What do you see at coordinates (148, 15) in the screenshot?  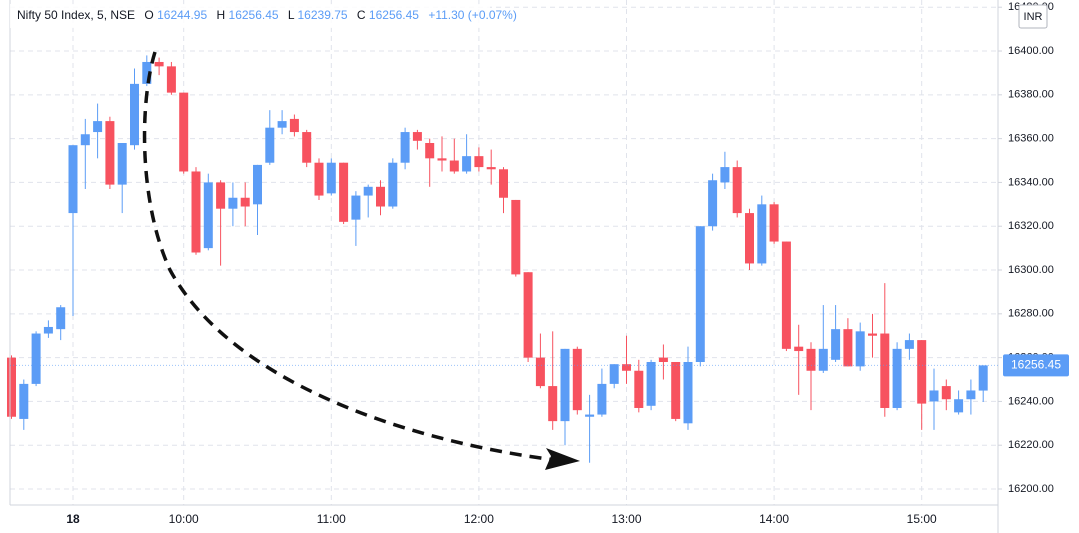 I see `ohlc-label: O` at bounding box center [148, 15].